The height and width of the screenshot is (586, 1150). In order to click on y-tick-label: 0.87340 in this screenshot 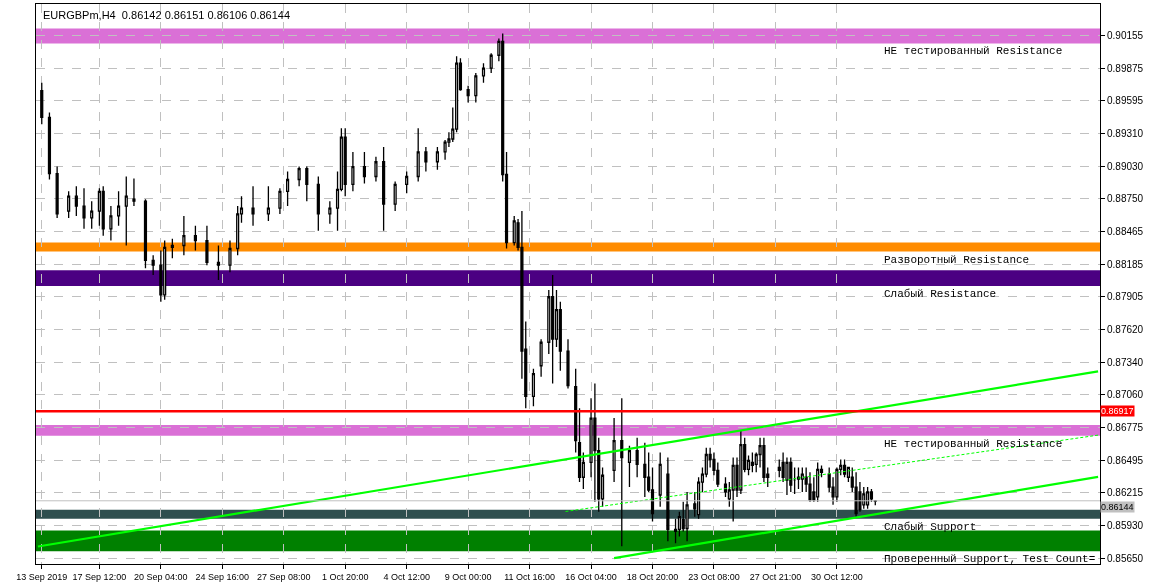, I will do `click(1125, 362)`.